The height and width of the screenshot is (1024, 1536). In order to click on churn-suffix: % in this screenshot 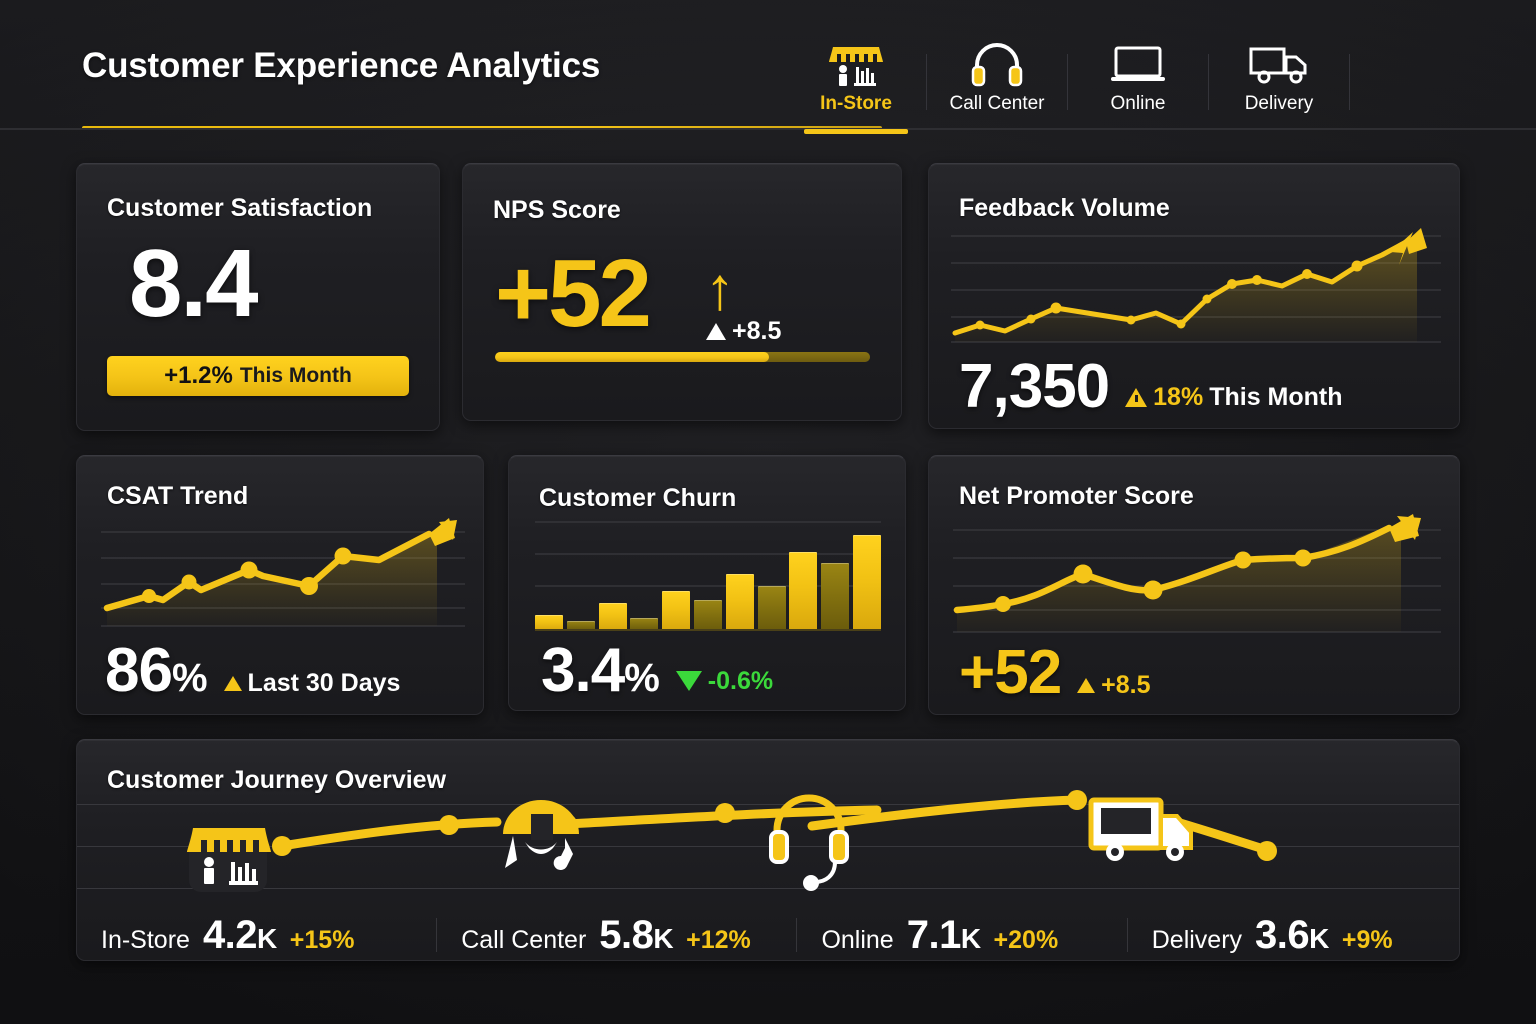, I will do `click(642, 678)`.